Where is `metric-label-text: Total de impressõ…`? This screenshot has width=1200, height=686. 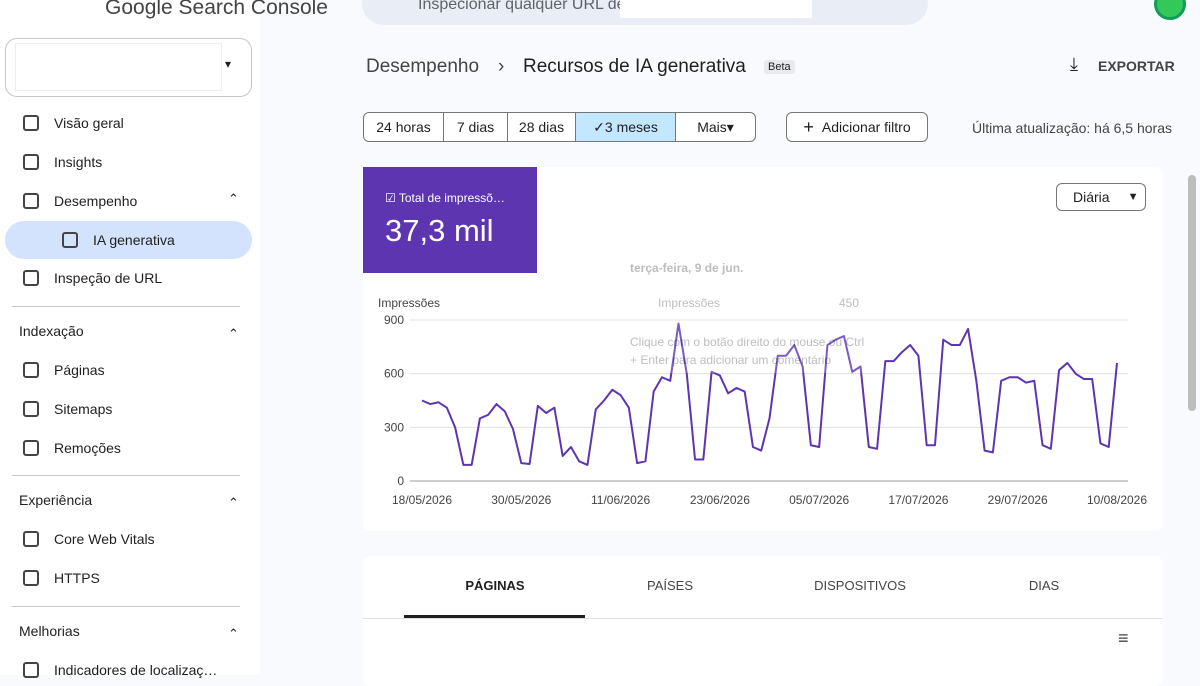 metric-label-text: Total de impressõ… is located at coordinates (451, 198).